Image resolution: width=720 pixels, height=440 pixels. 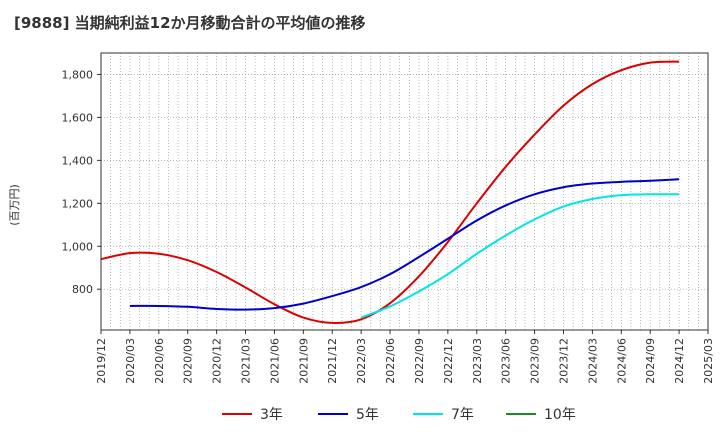 I want to click on x-tick-label: 2024/03, so click(x=592, y=361).